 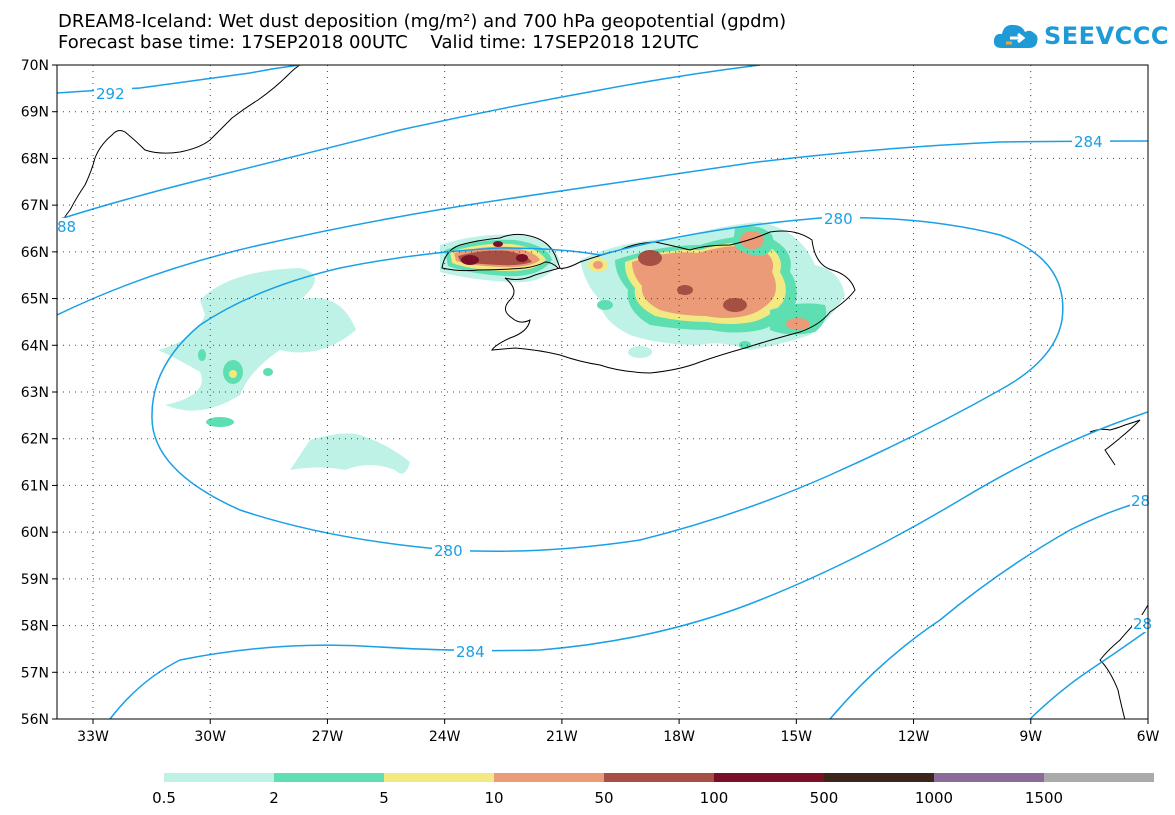 What do you see at coordinates (914, 737) in the screenshot?
I see `longitude-label: 12W` at bounding box center [914, 737].